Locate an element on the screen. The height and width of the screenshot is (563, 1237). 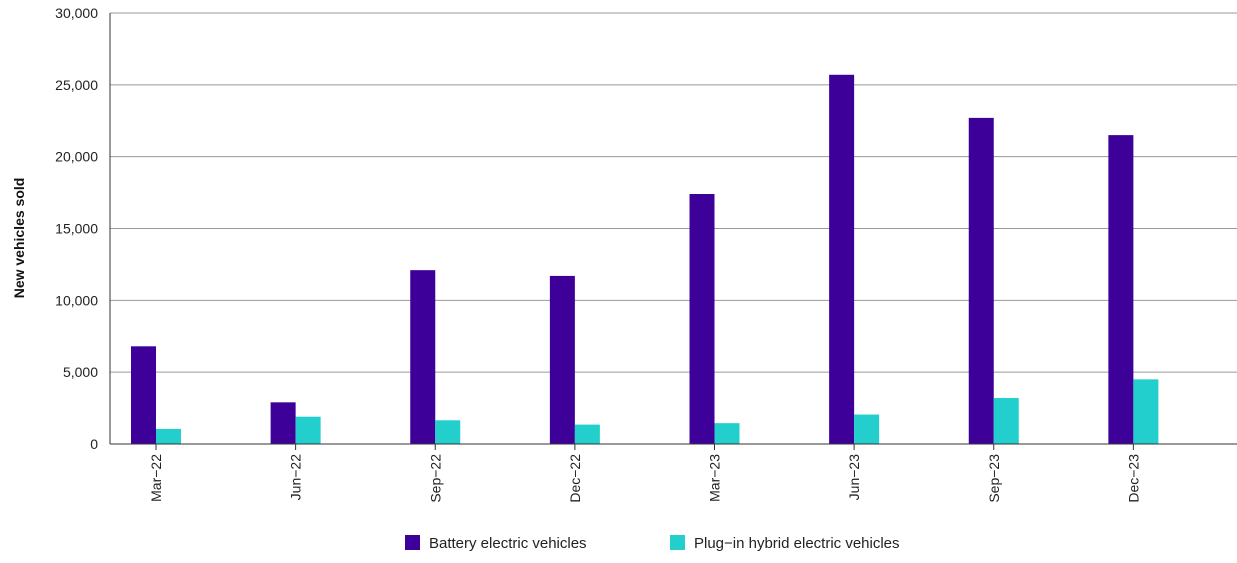
legend-label: Plug−in hybrid electric vehicles is located at coordinates (797, 543).